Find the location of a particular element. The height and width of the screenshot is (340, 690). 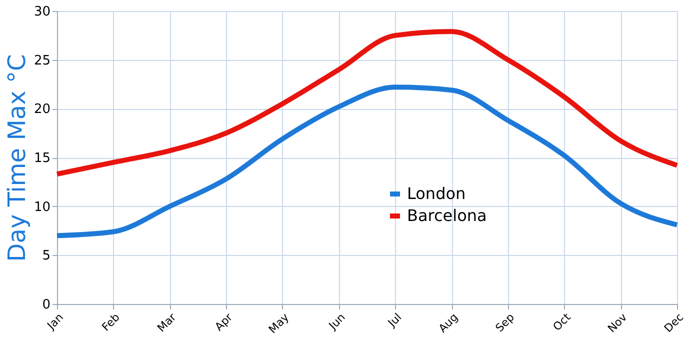

x-tick-label: Feb is located at coordinates (110, 322).